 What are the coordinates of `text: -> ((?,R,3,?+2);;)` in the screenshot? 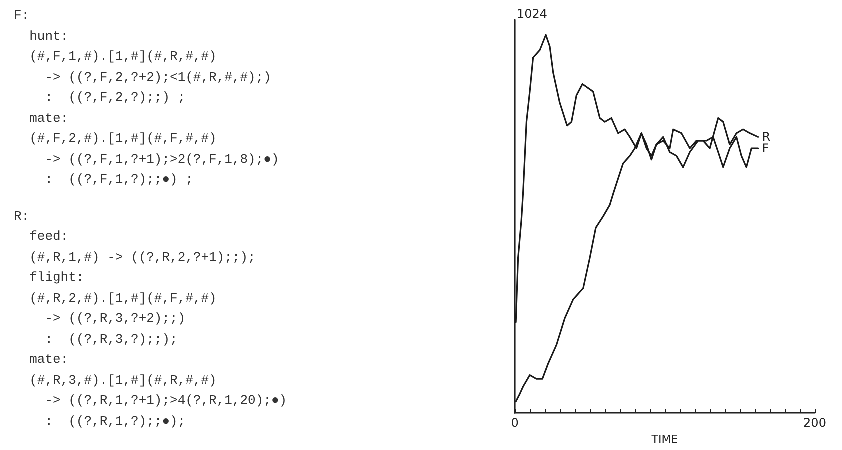 It's located at (115, 319).